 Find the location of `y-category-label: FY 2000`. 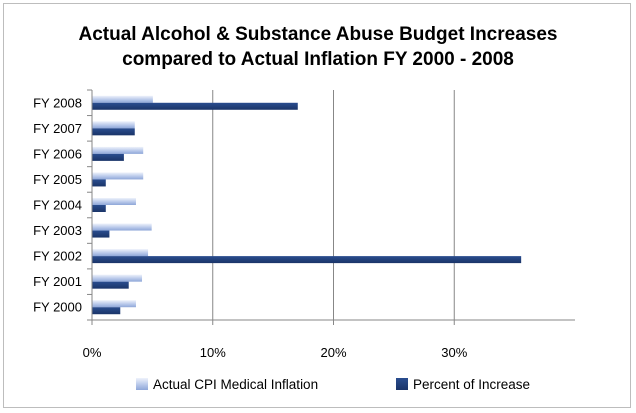

y-category-label: FY 2000 is located at coordinates (57, 307).